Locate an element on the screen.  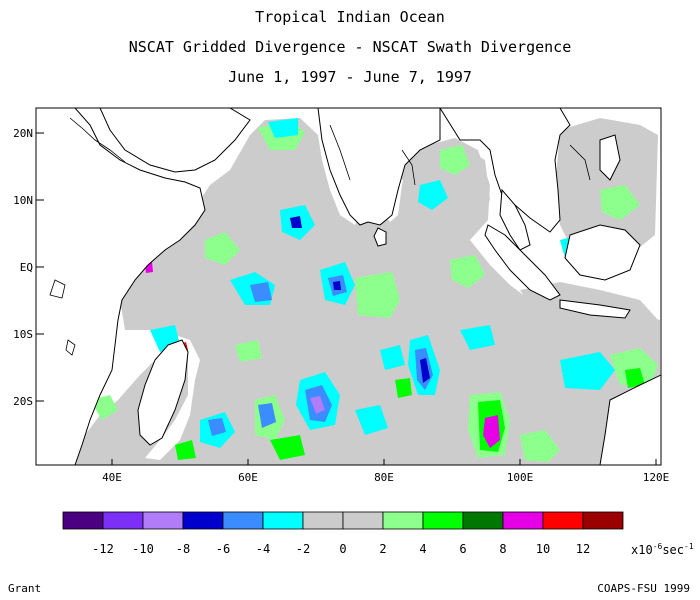
legend-value: -12 is located at coordinates (103, 549).